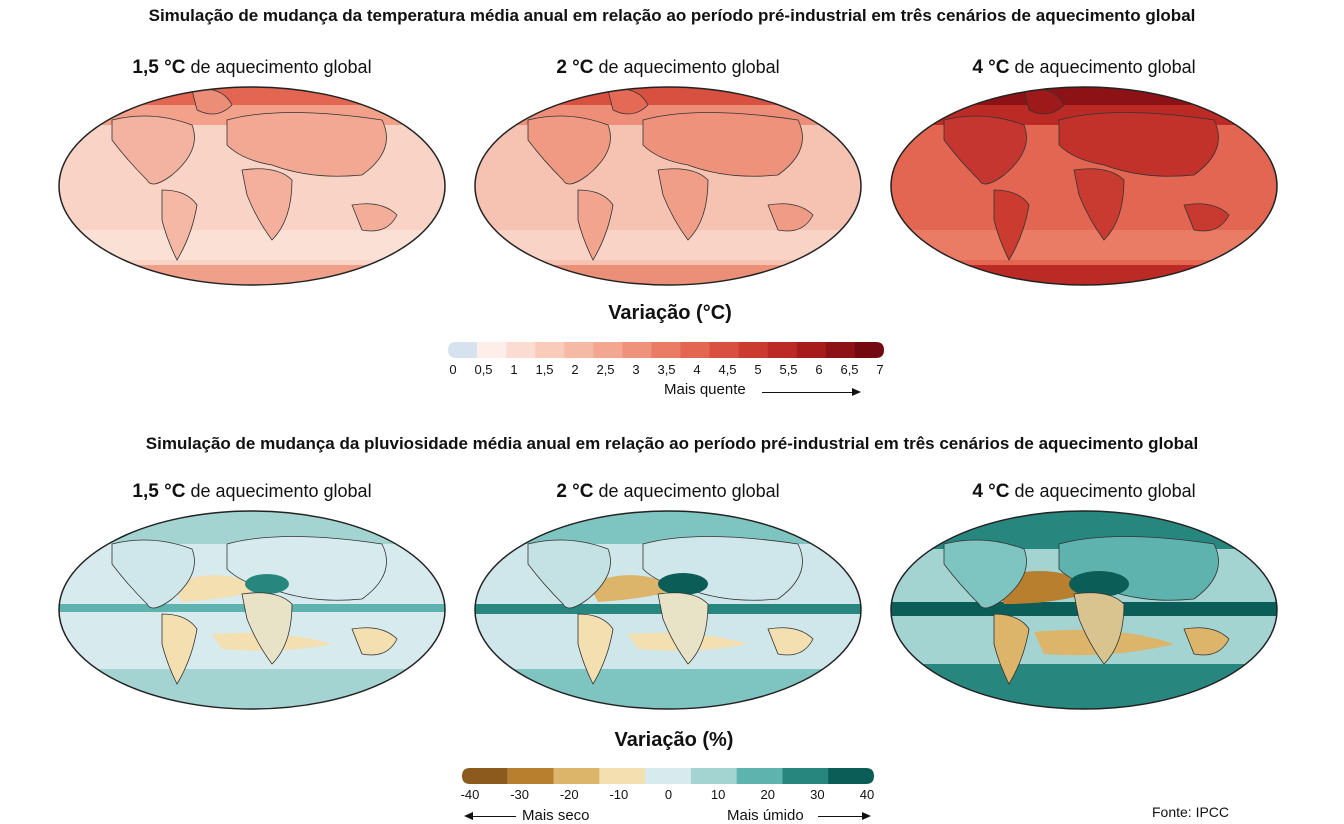 This screenshot has height=824, width=1344. I want to click on arrow-left-icon, so click(468, 816).